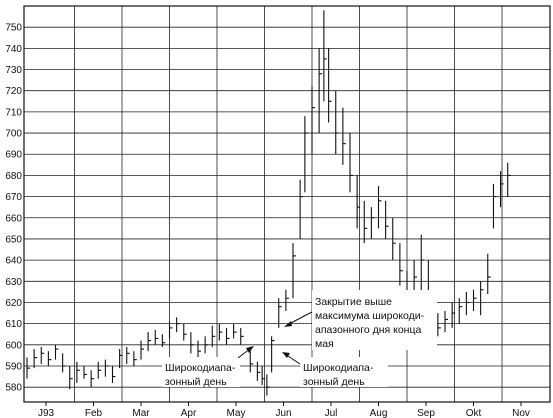  What do you see at coordinates (13, 112) in the screenshot?
I see `y-tick-label: 710` at bounding box center [13, 112].